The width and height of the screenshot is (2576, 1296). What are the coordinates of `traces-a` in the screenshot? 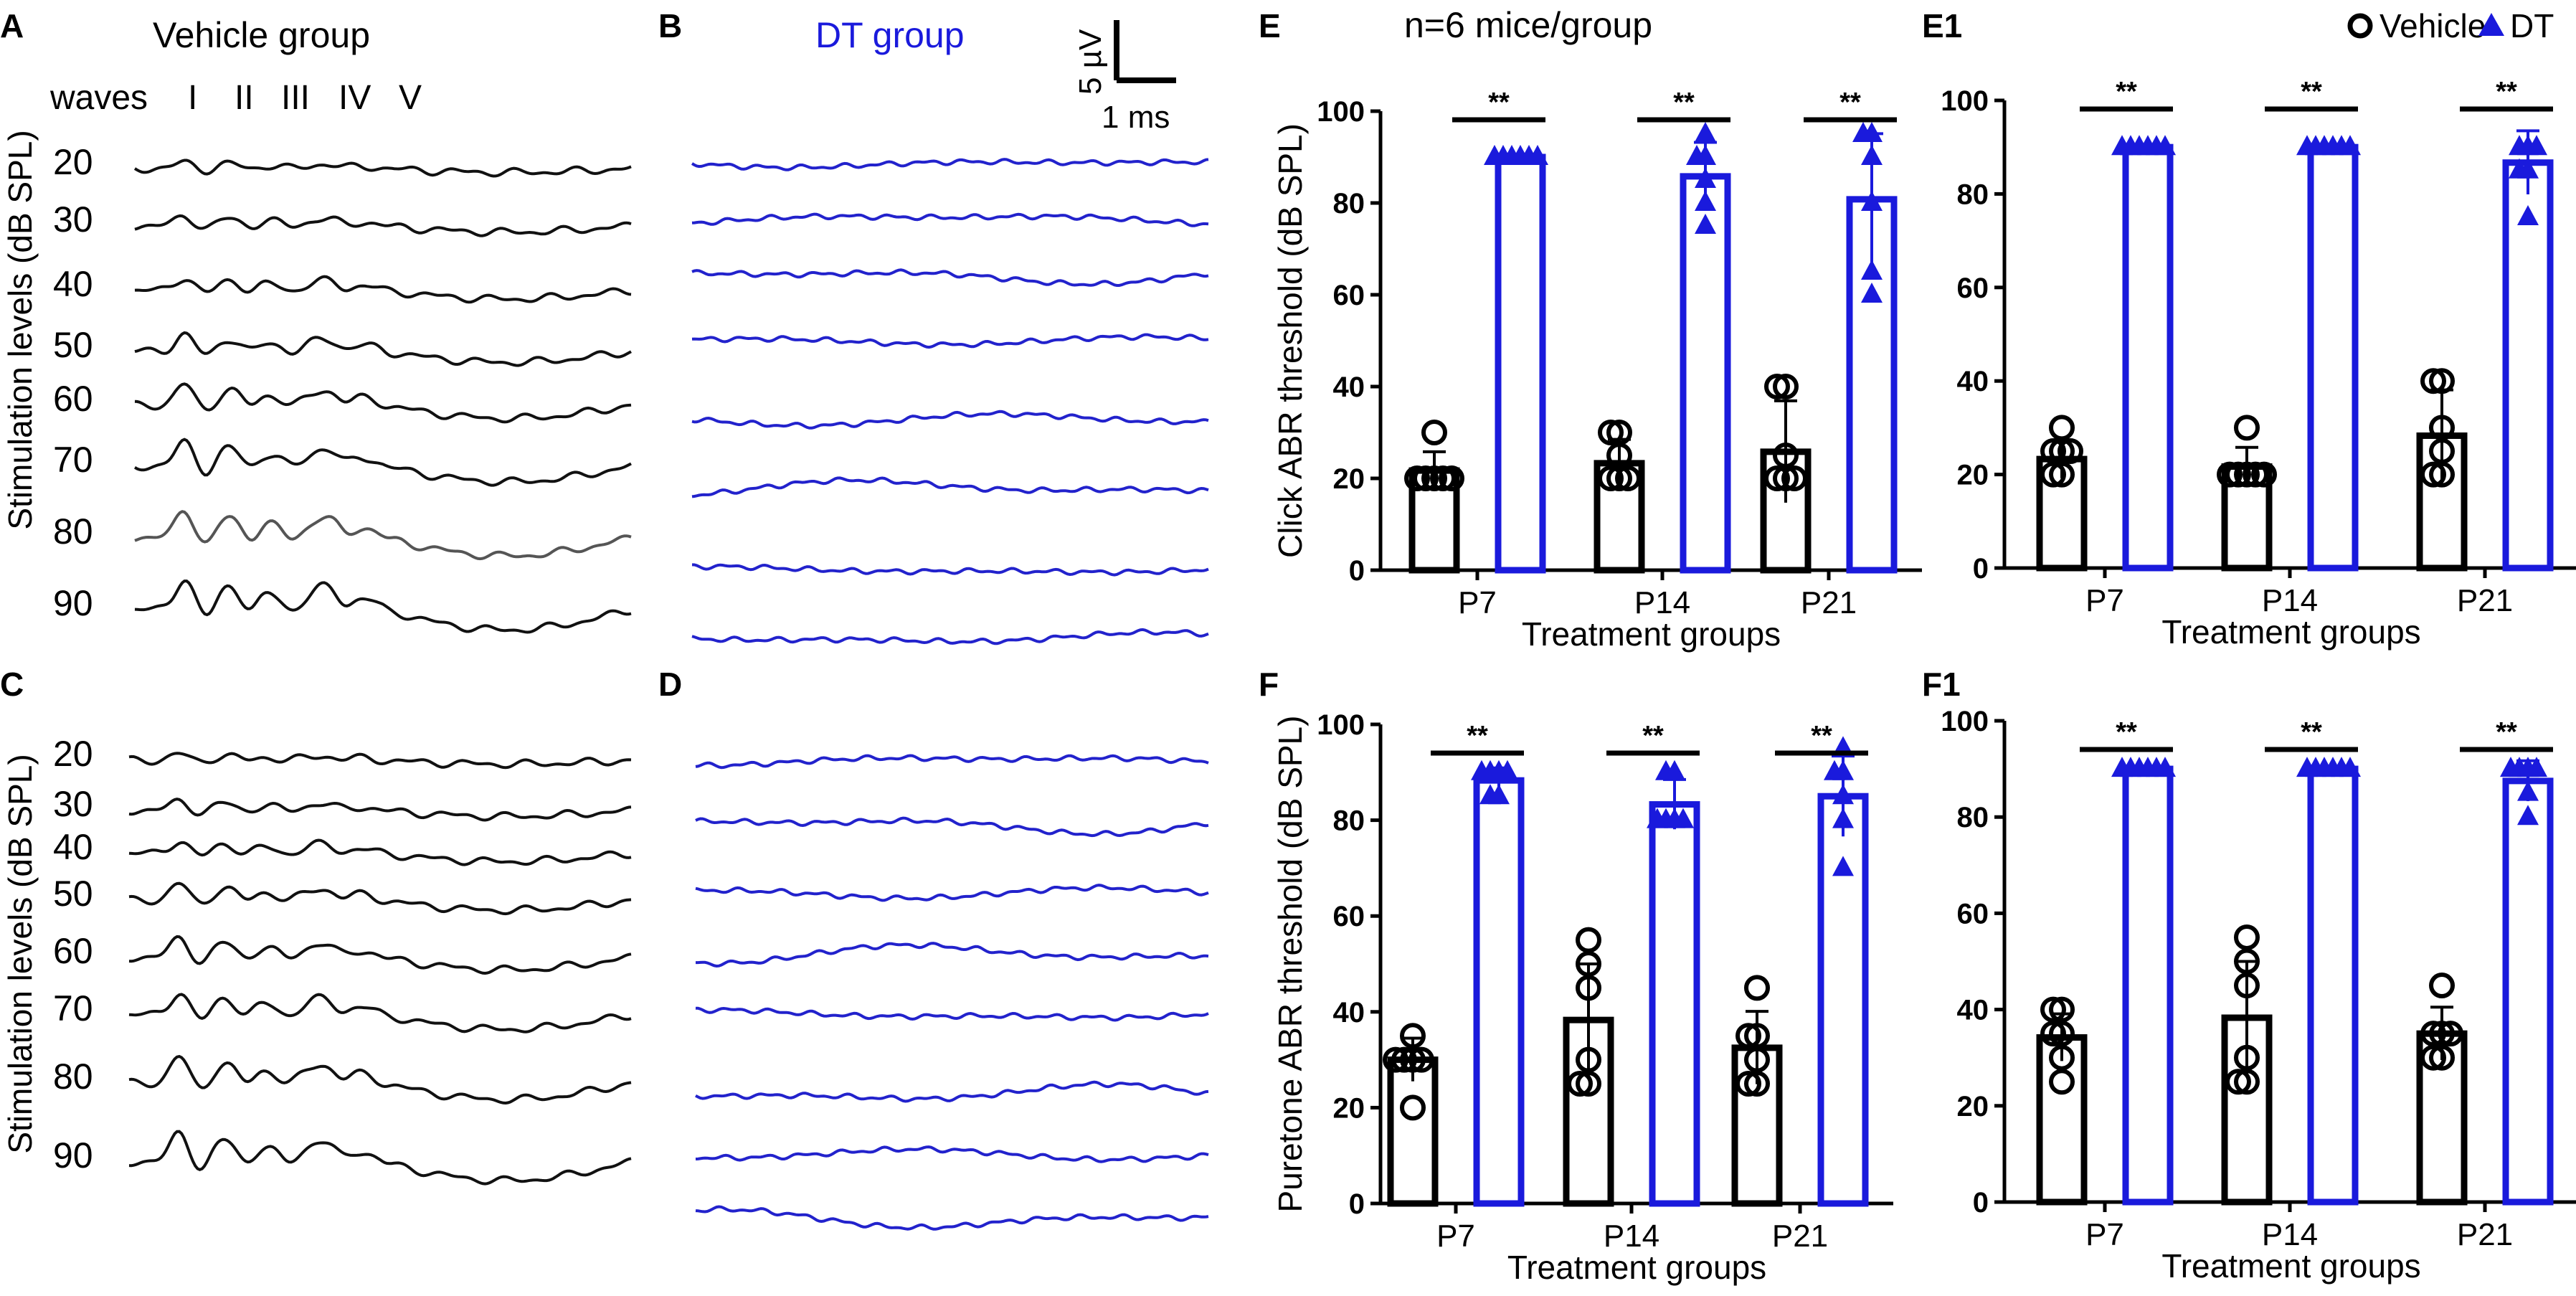 It's located at (382, 396).